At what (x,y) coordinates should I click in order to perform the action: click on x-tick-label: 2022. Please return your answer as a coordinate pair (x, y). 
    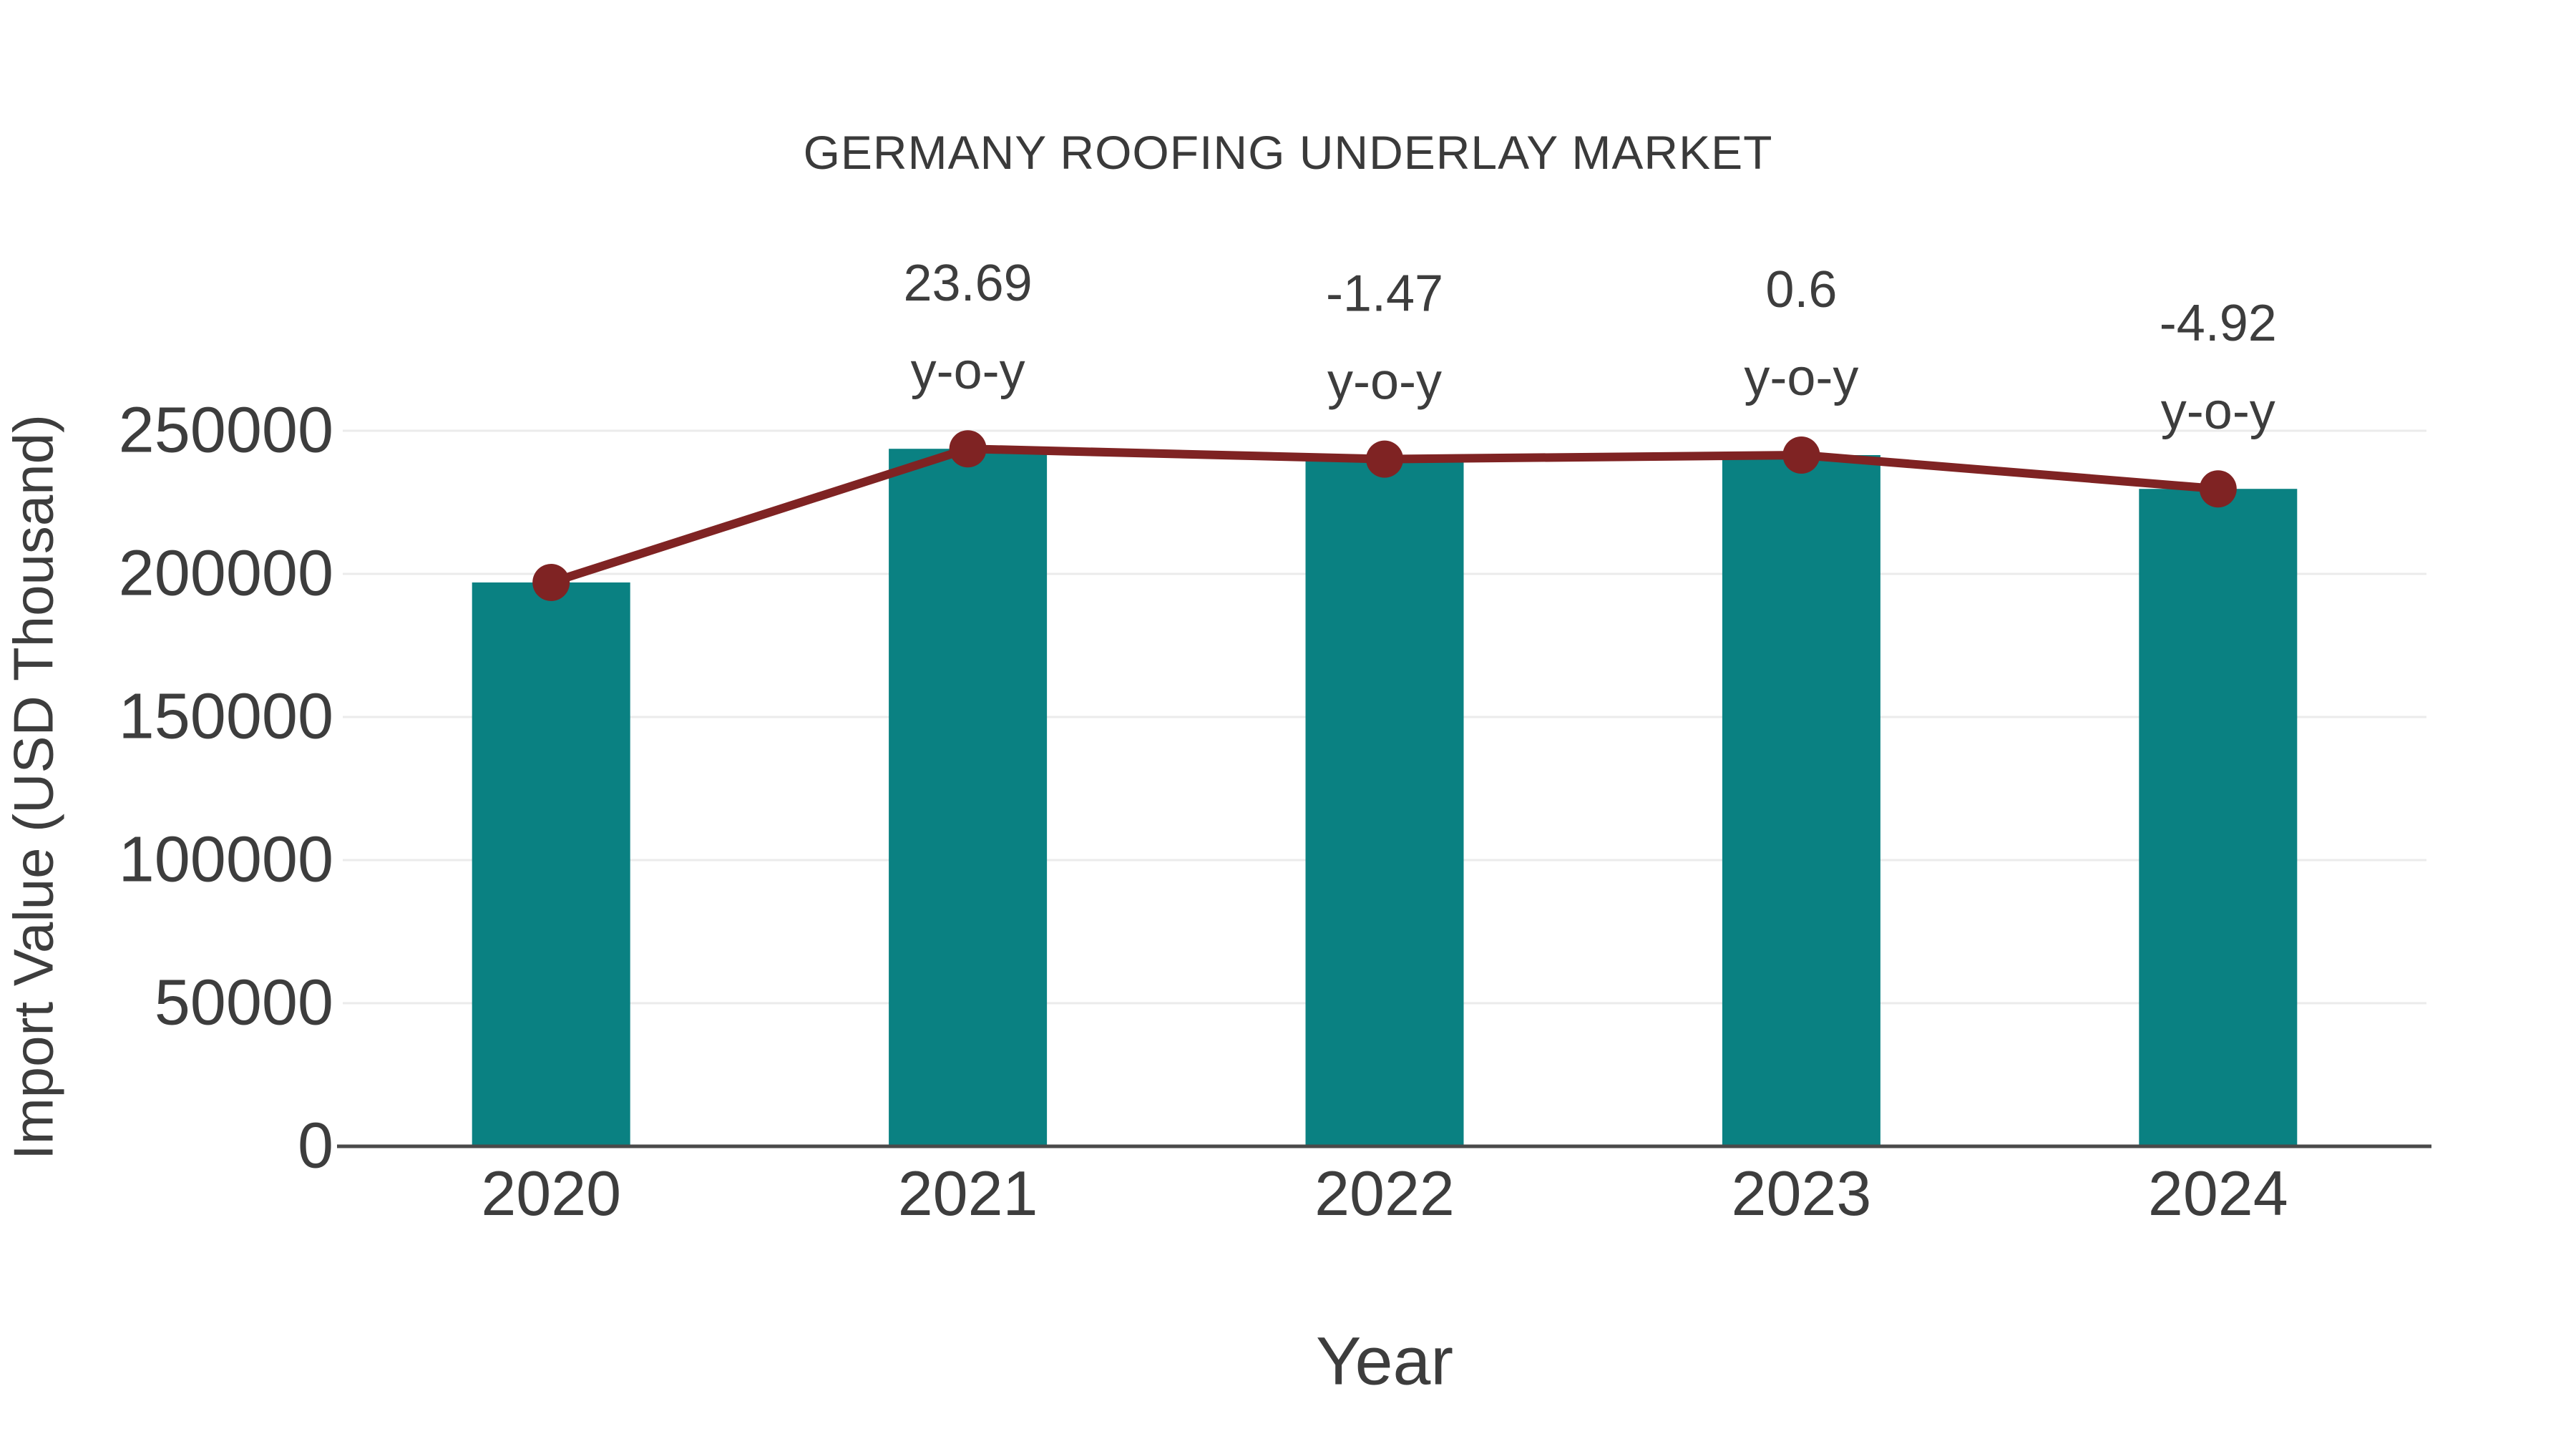
    Looking at the image, I should click on (1384, 1193).